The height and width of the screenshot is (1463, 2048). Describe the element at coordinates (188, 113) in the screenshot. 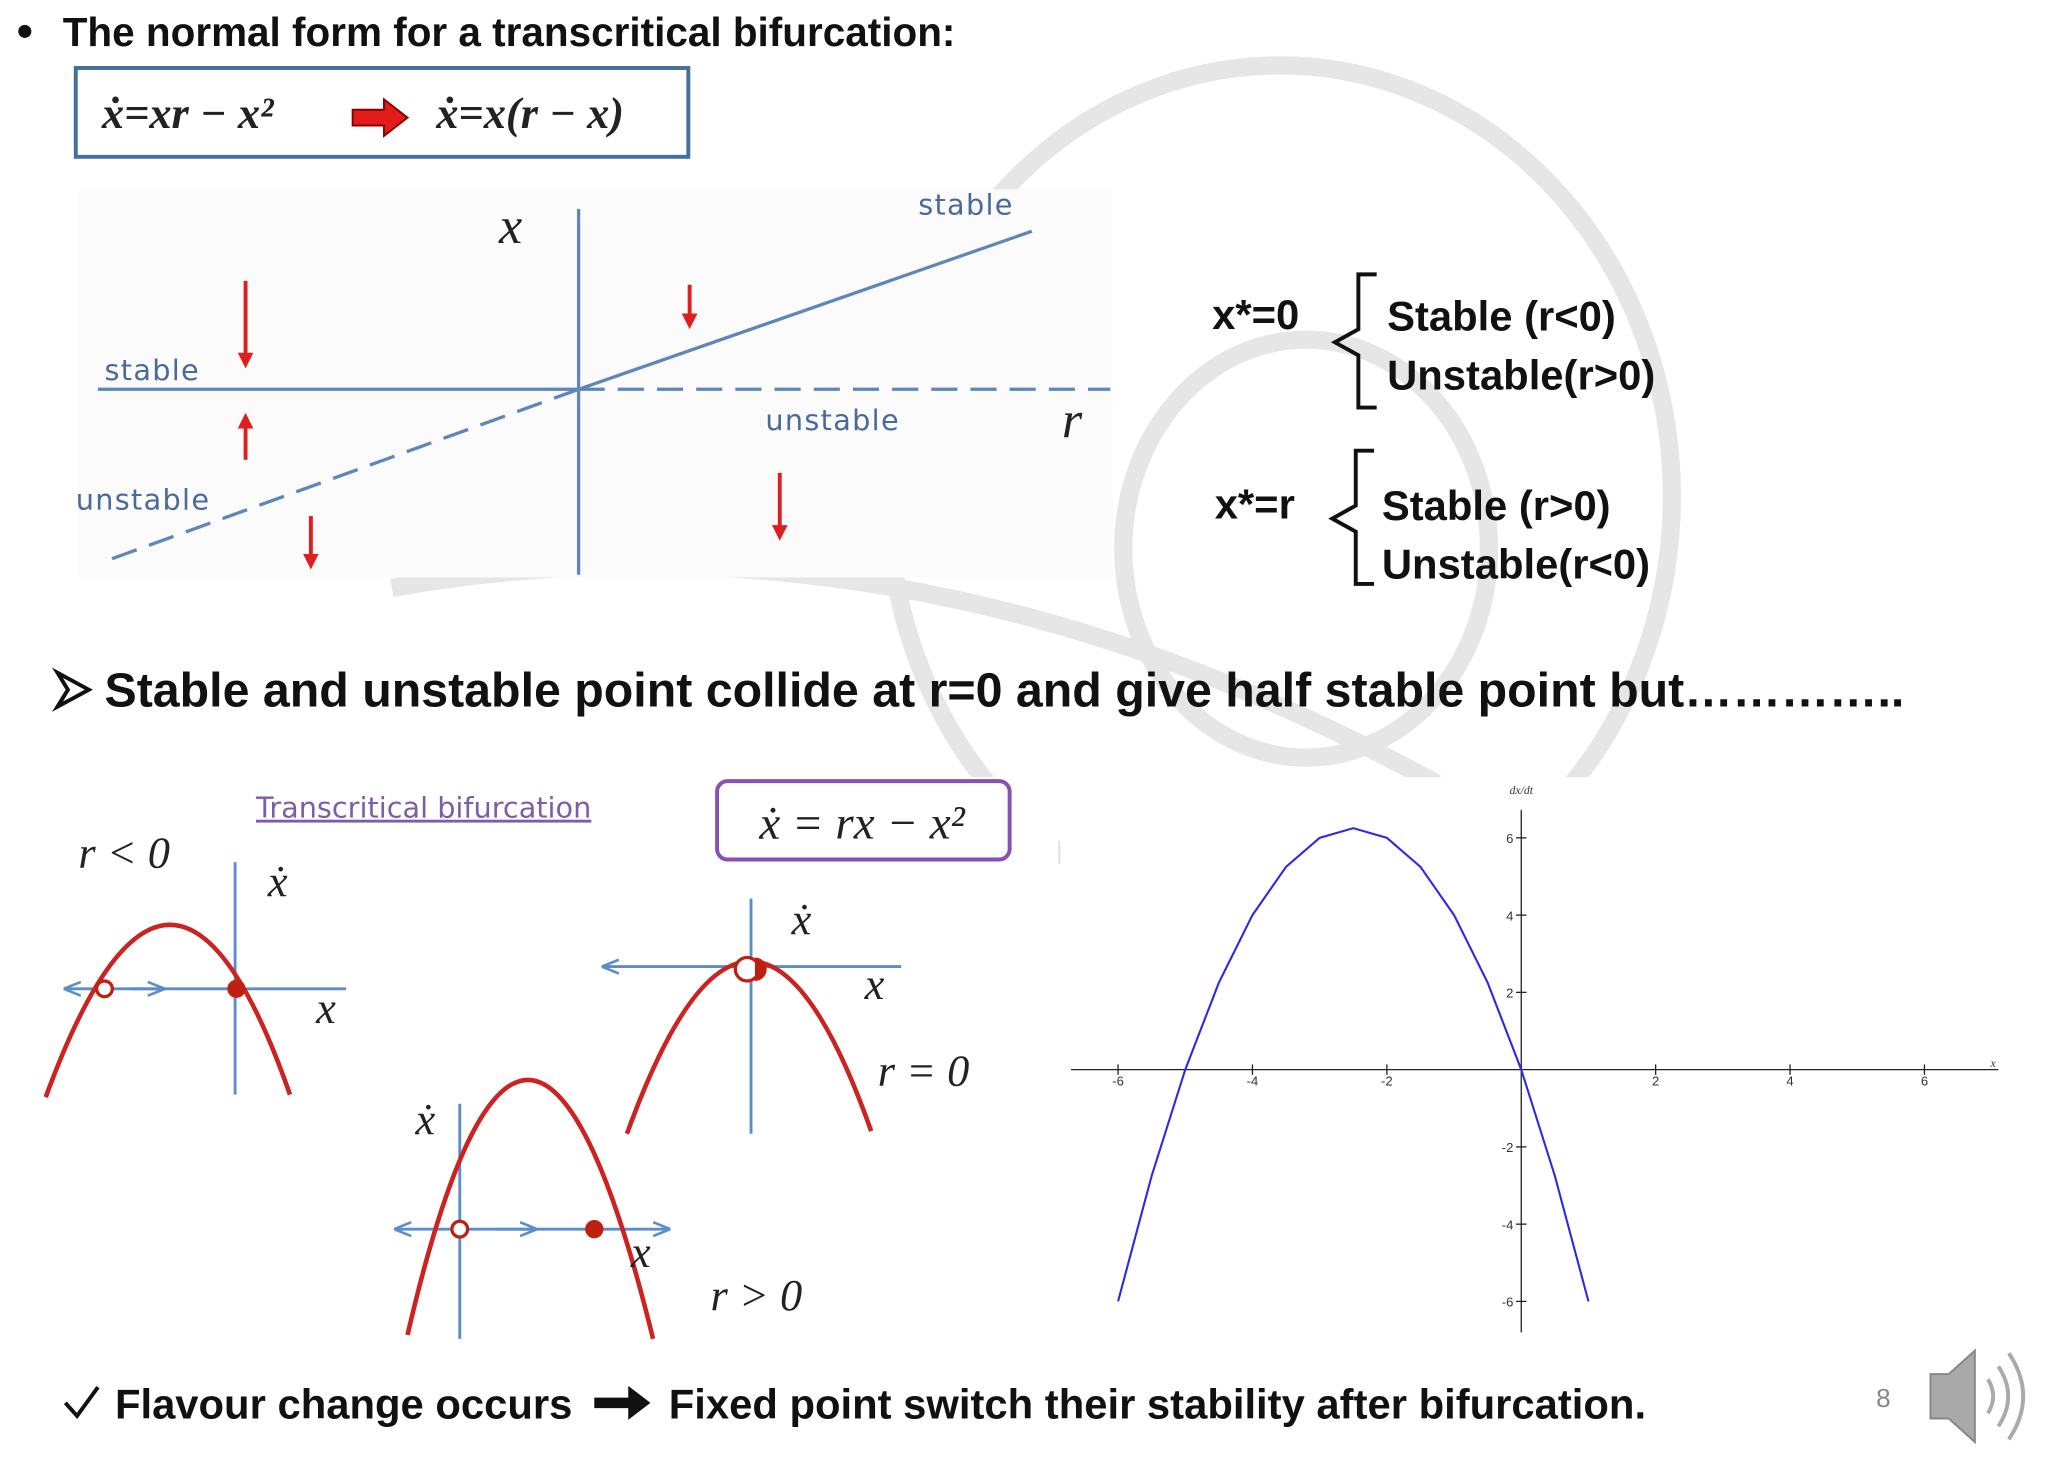

I see `equation: ẋ=xr − x²` at that location.